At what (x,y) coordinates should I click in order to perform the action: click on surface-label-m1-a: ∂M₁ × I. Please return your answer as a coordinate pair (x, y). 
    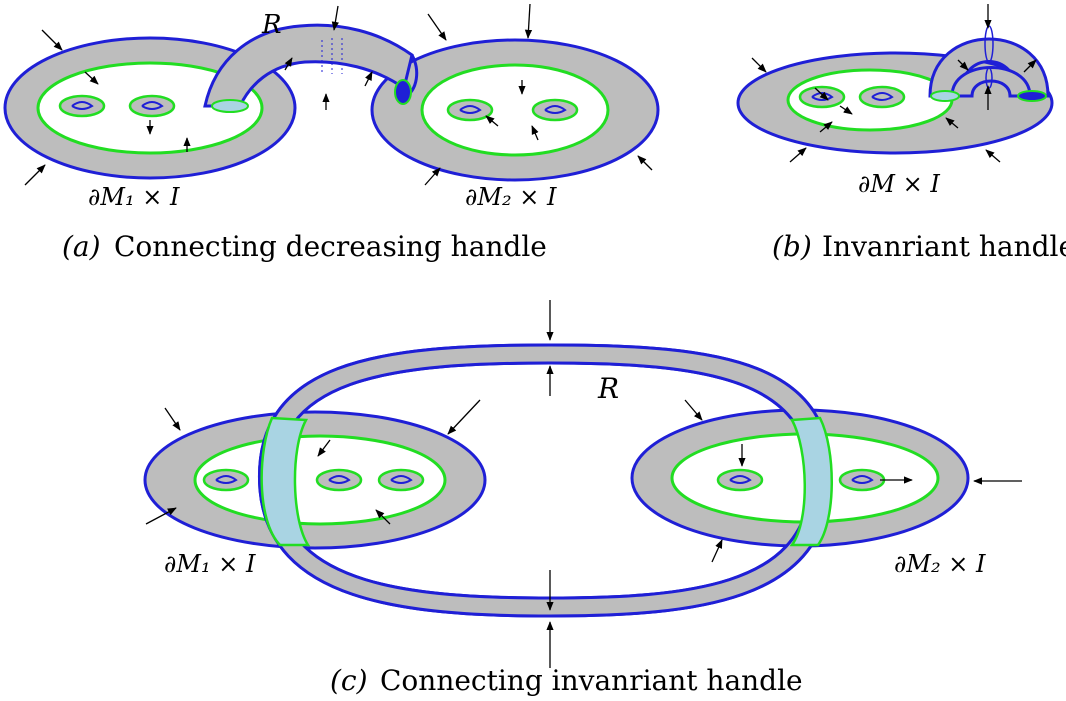
    Looking at the image, I should click on (134, 197).